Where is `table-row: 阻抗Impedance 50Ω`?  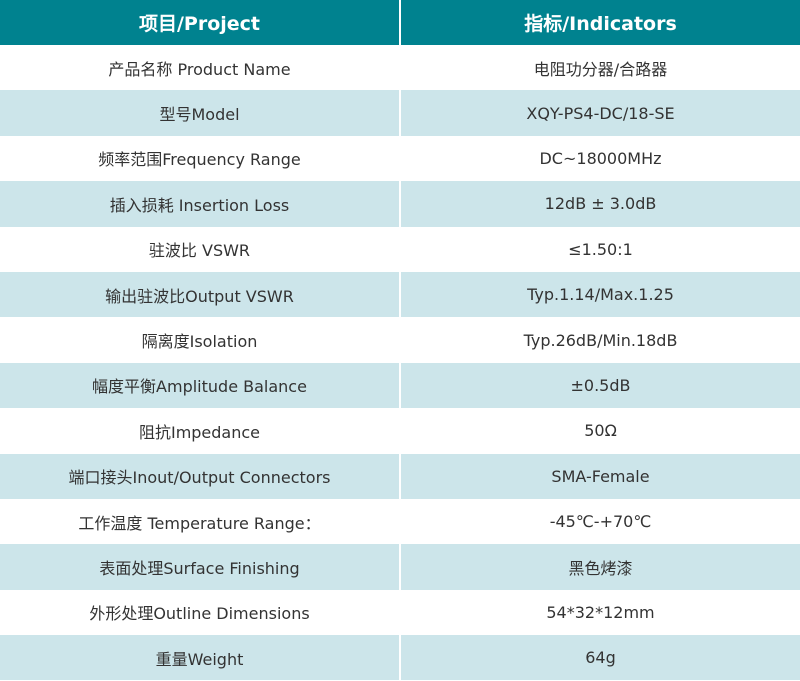
table-row: 阻抗Impedance 50Ω is located at coordinates (400, 431).